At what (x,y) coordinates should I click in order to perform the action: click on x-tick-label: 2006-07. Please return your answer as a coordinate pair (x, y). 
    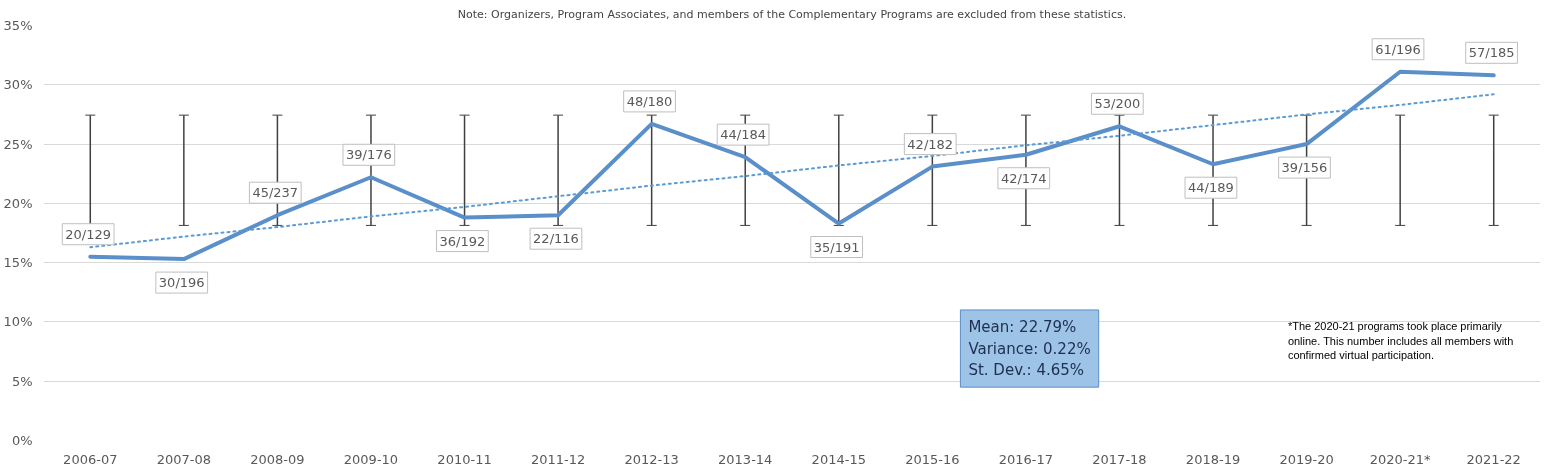
    Looking at the image, I should click on (90, 459).